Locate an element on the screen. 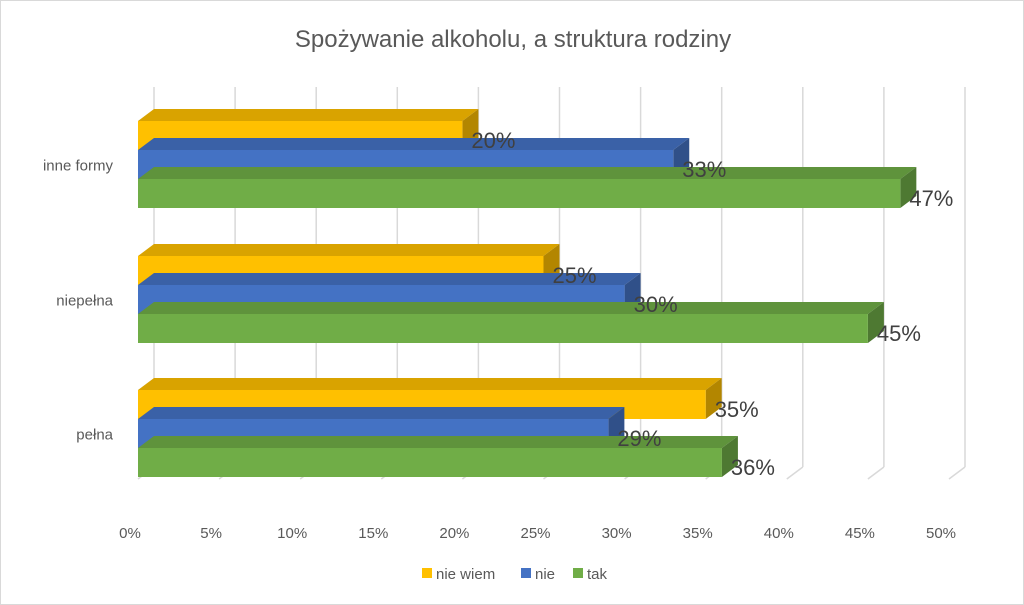 This screenshot has width=1024, height=605. x-tick-label: 35% is located at coordinates (698, 533).